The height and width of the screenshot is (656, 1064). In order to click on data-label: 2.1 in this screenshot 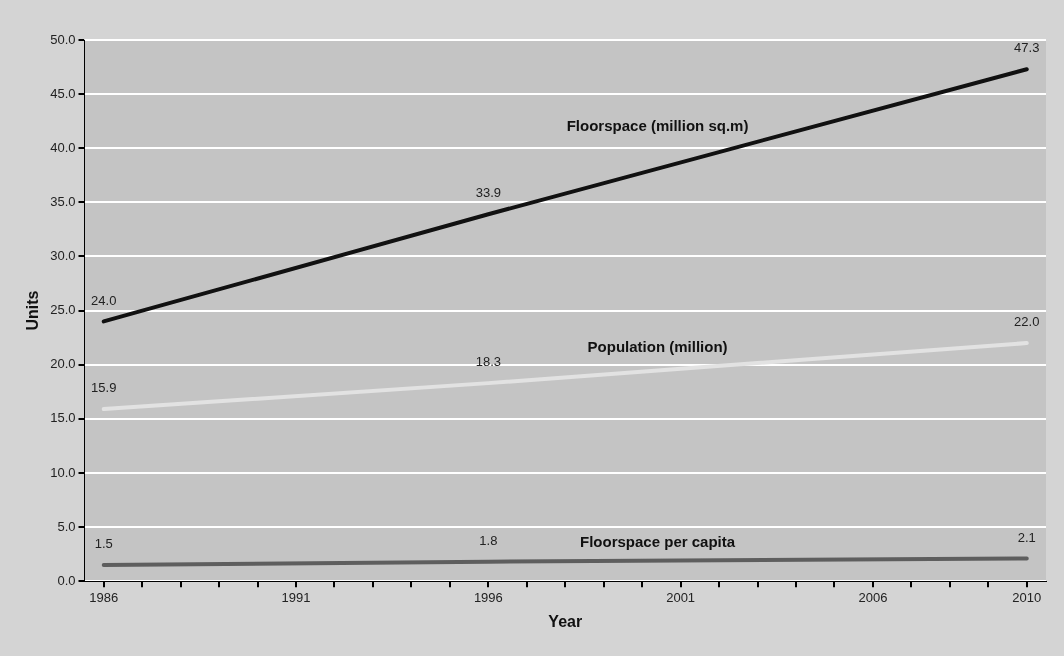, I will do `click(1026, 537)`.